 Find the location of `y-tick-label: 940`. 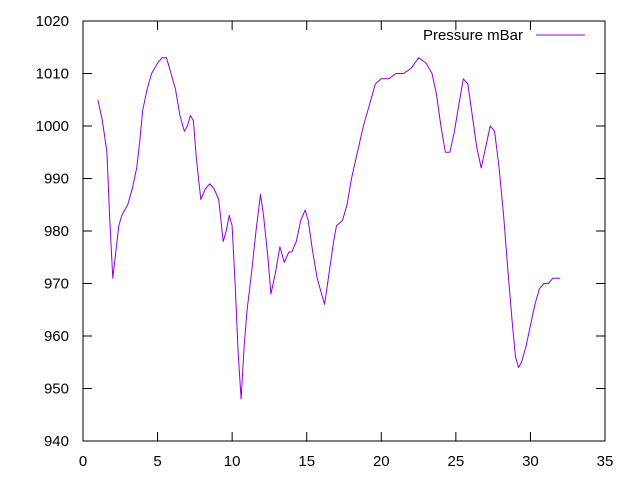

y-tick-label: 940 is located at coordinates (56, 441).